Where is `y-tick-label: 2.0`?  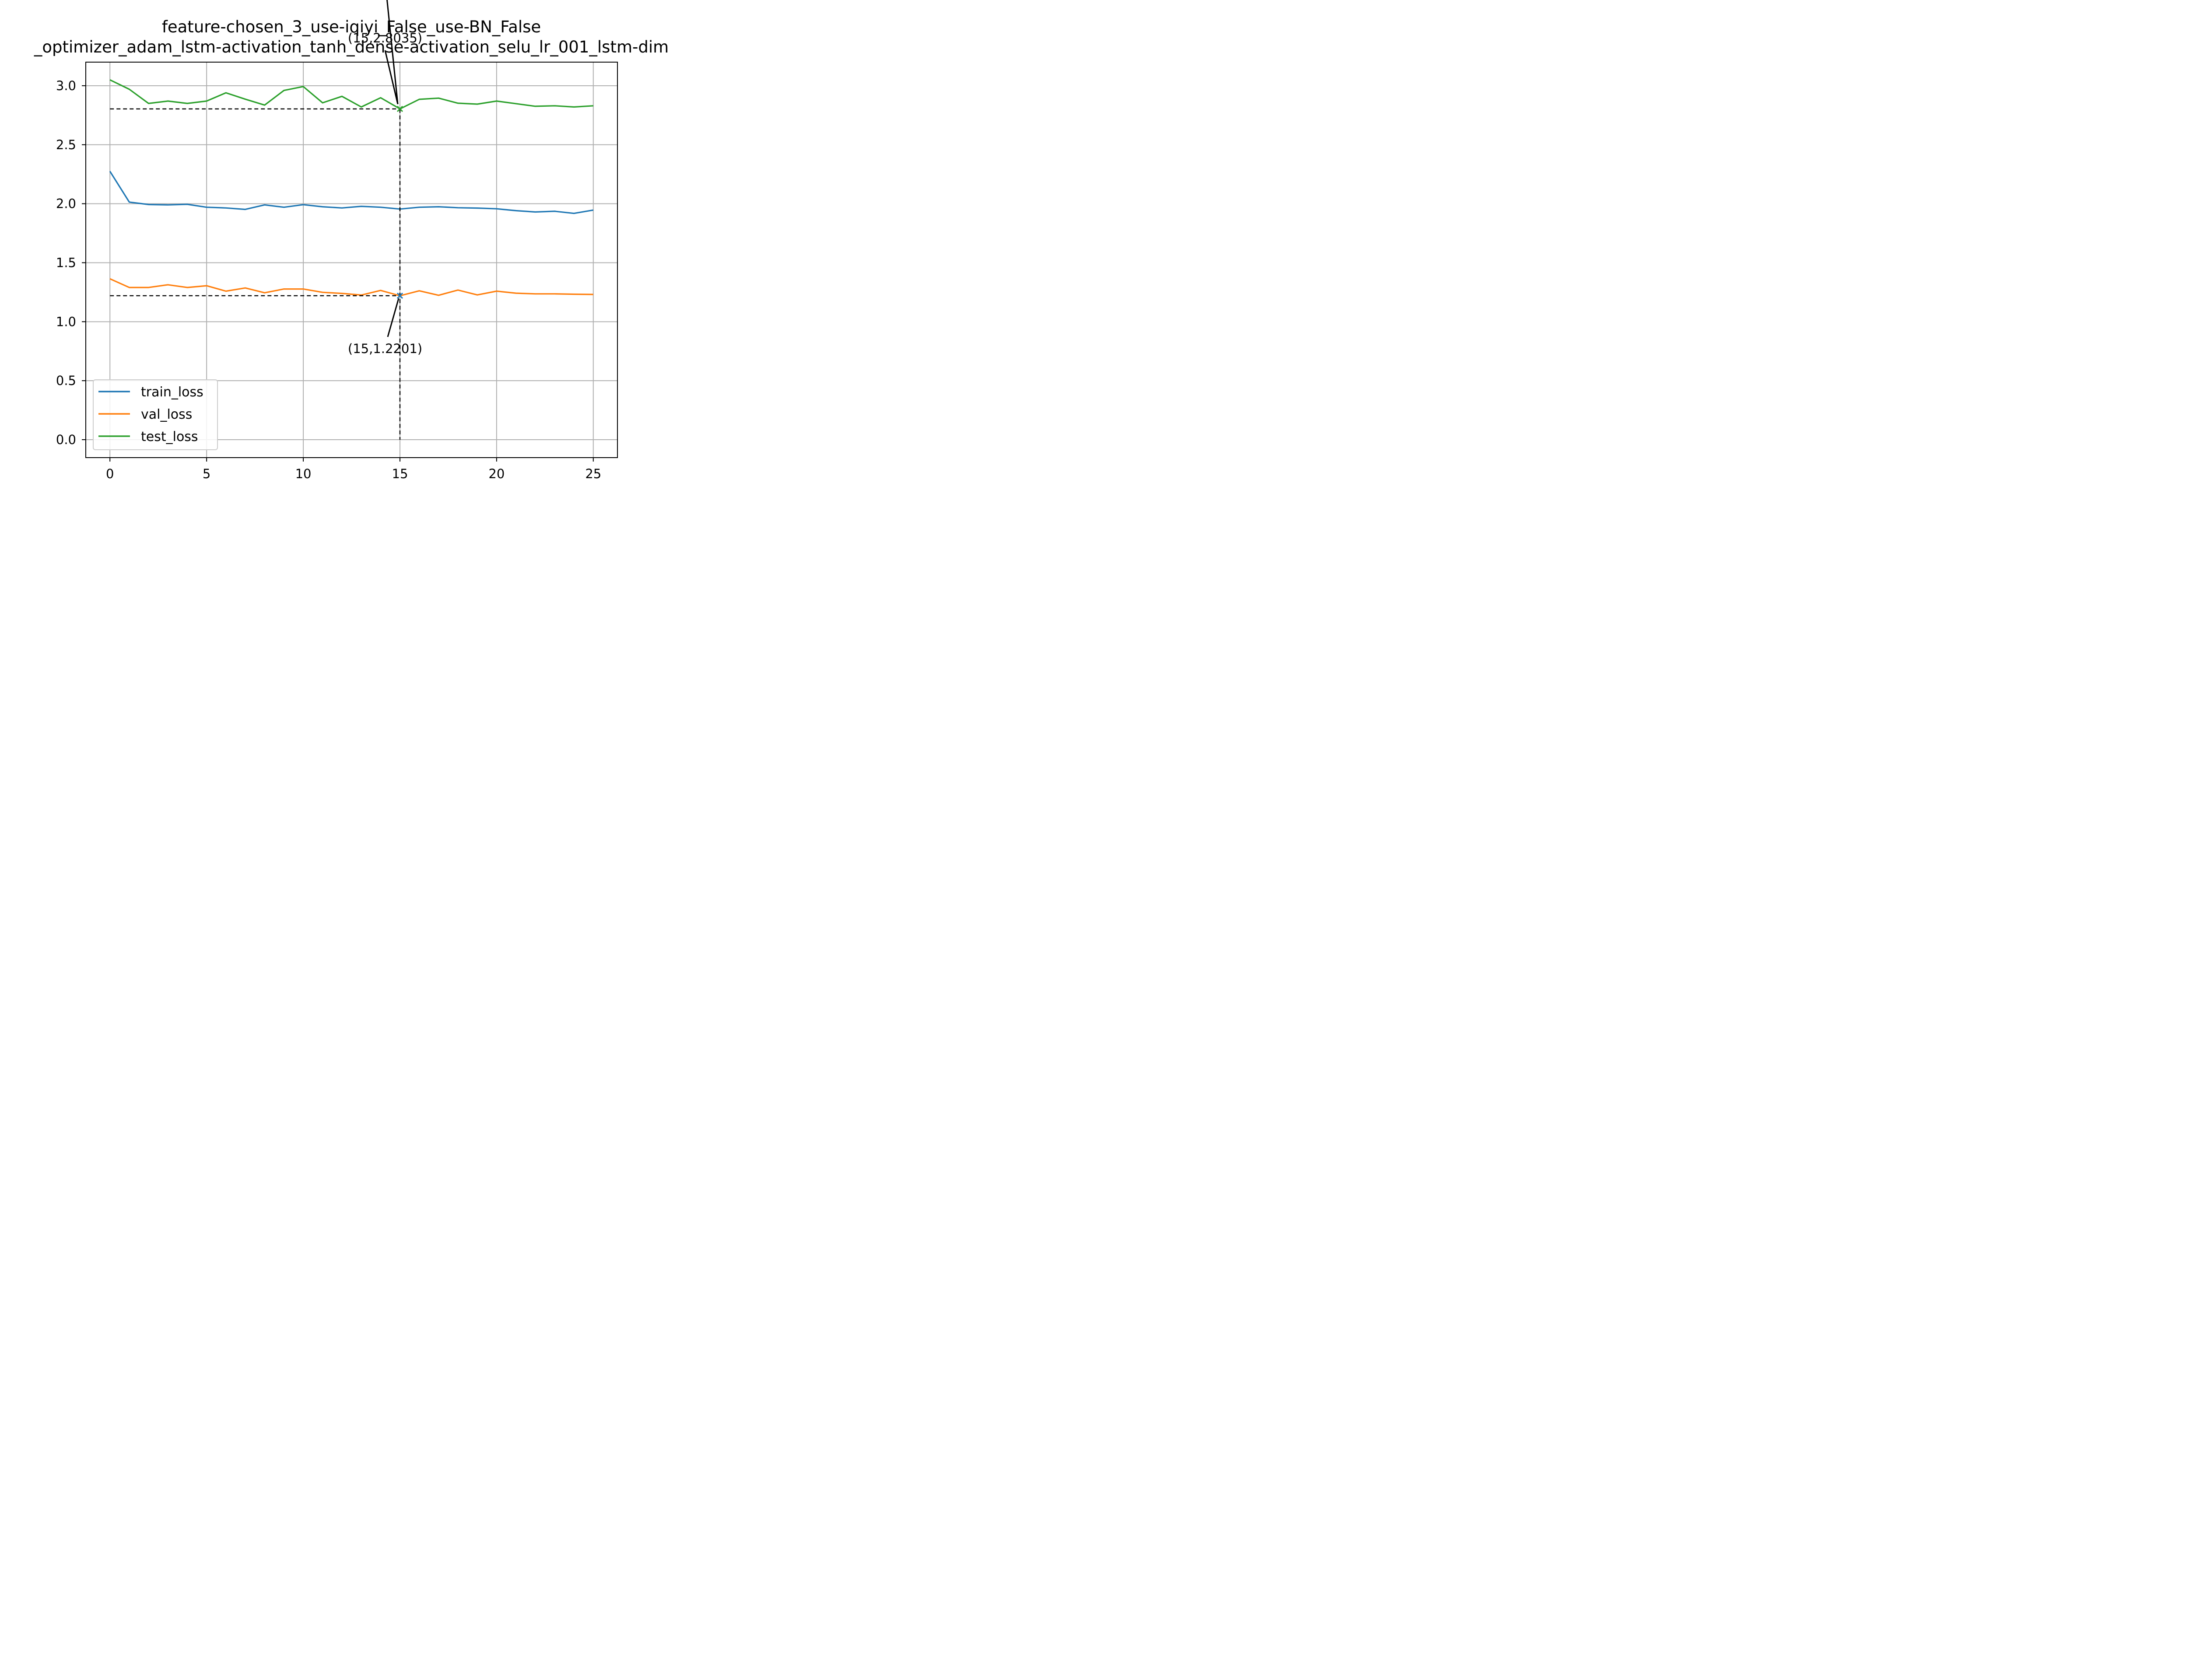
y-tick-label: 2.0 is located at coordinates (66, 203).